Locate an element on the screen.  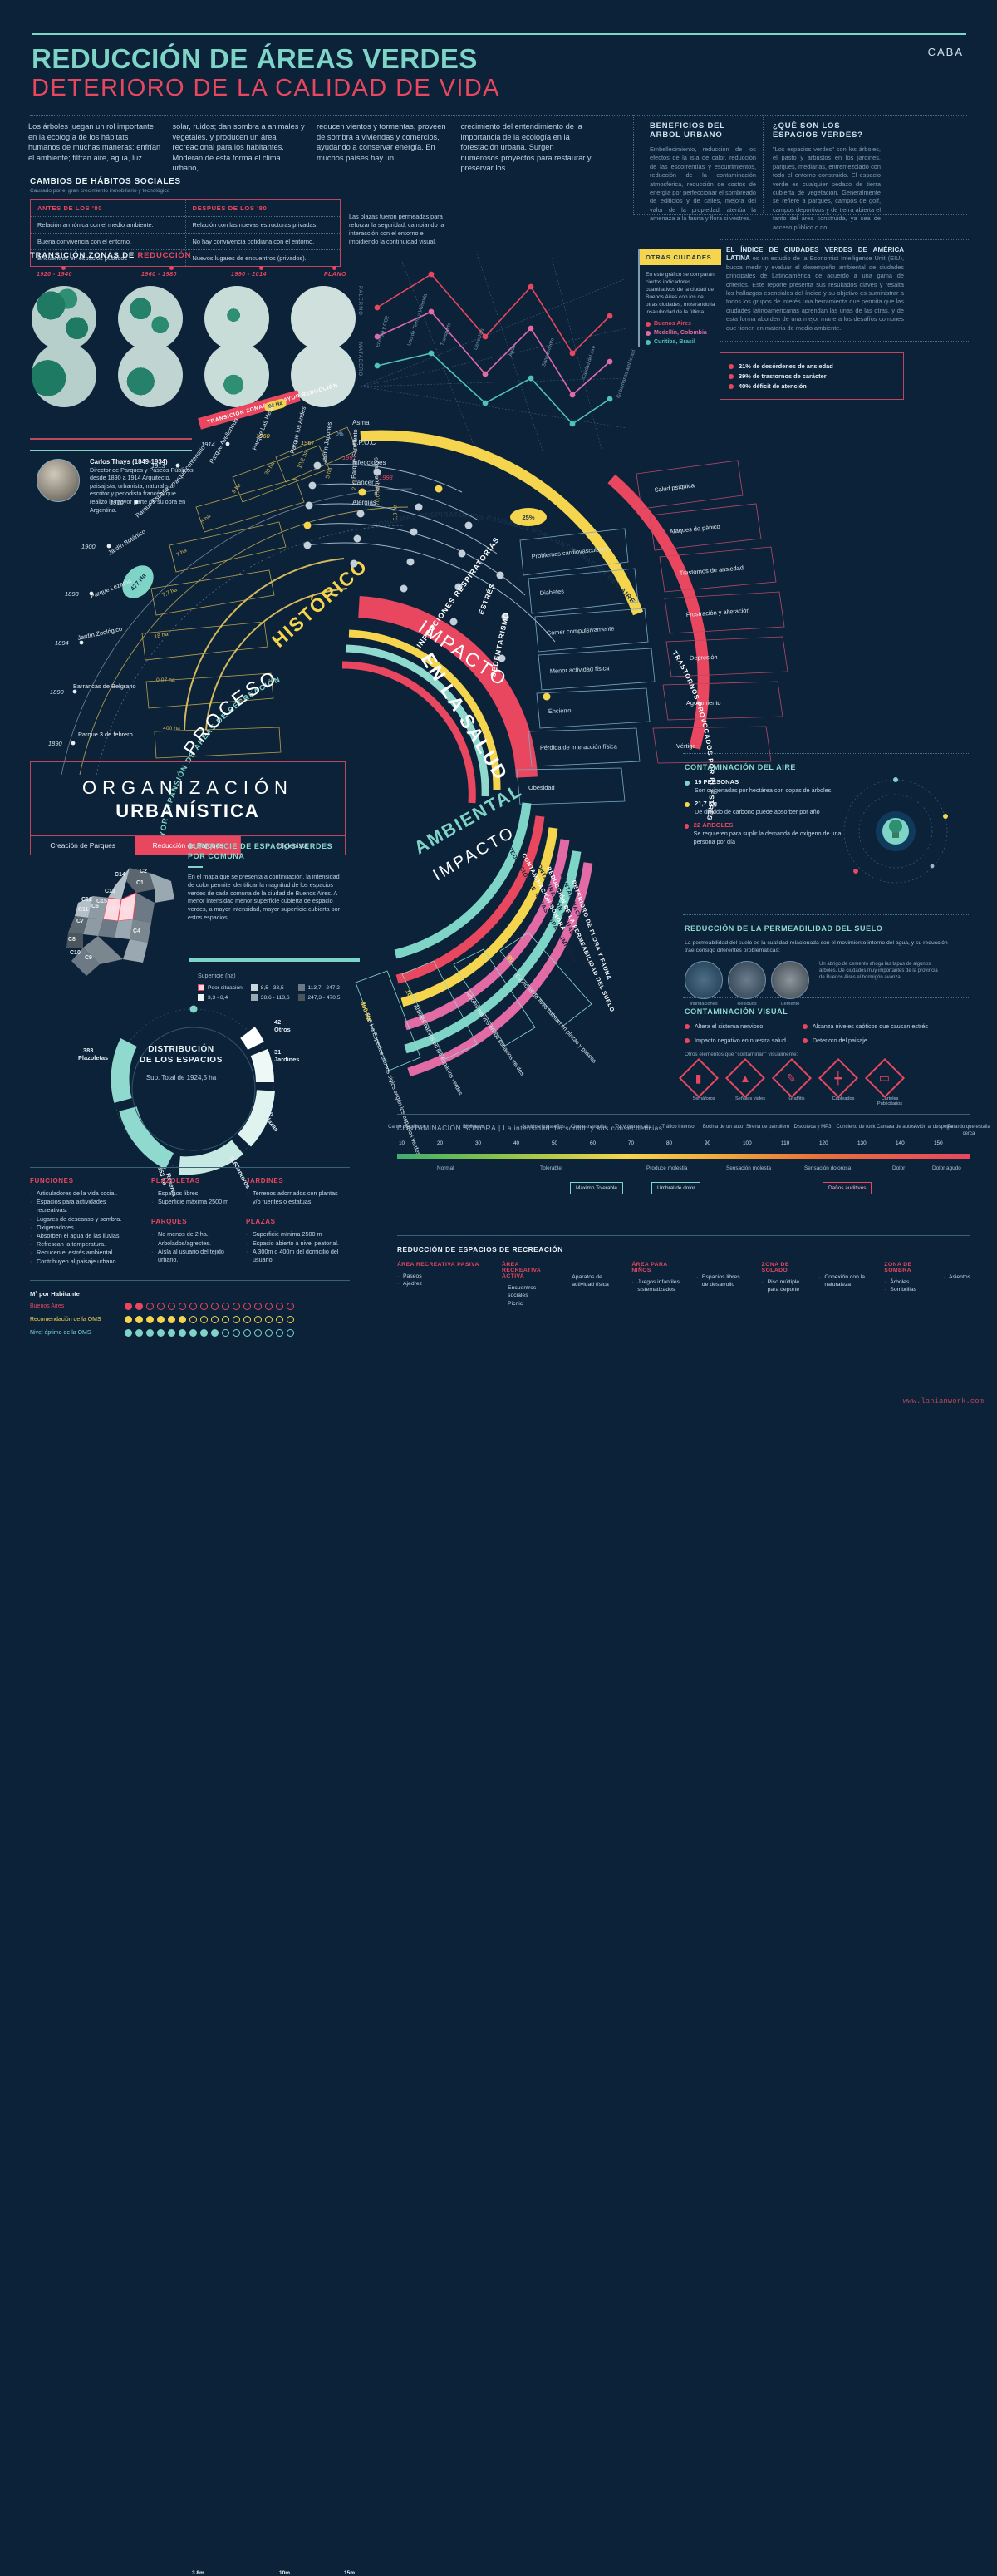
tab-reduccion-parques: Reducción de Parques is located at coordinates (188, 845).